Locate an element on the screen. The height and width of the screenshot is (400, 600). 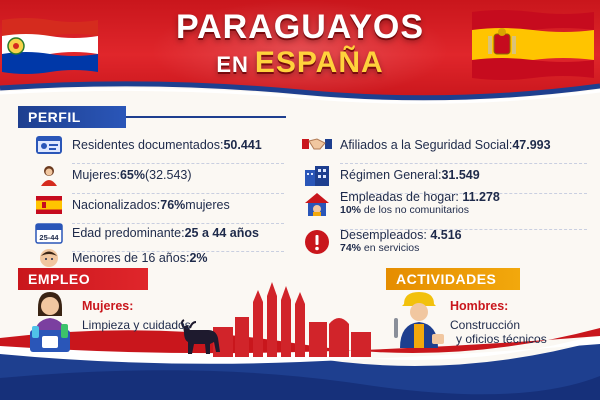
stat-label: Mujeres: is located at coordinates (96, 175).